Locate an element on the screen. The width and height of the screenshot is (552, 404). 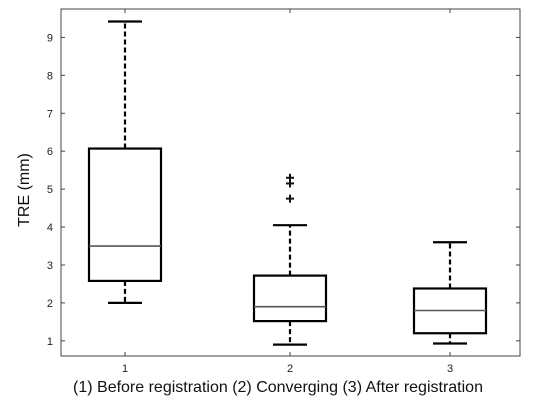
y-tick-label: 4 is located at coordinates (50, 228).